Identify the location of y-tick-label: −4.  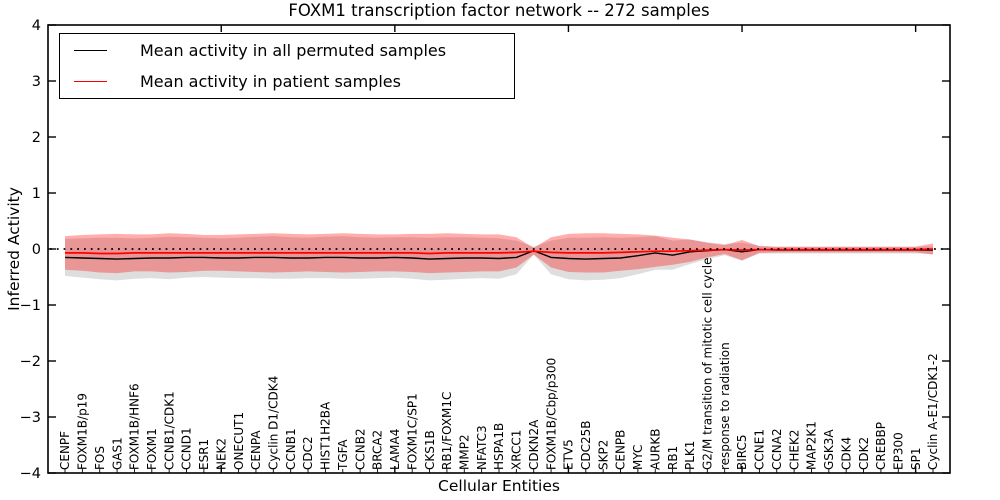
(30, 474).